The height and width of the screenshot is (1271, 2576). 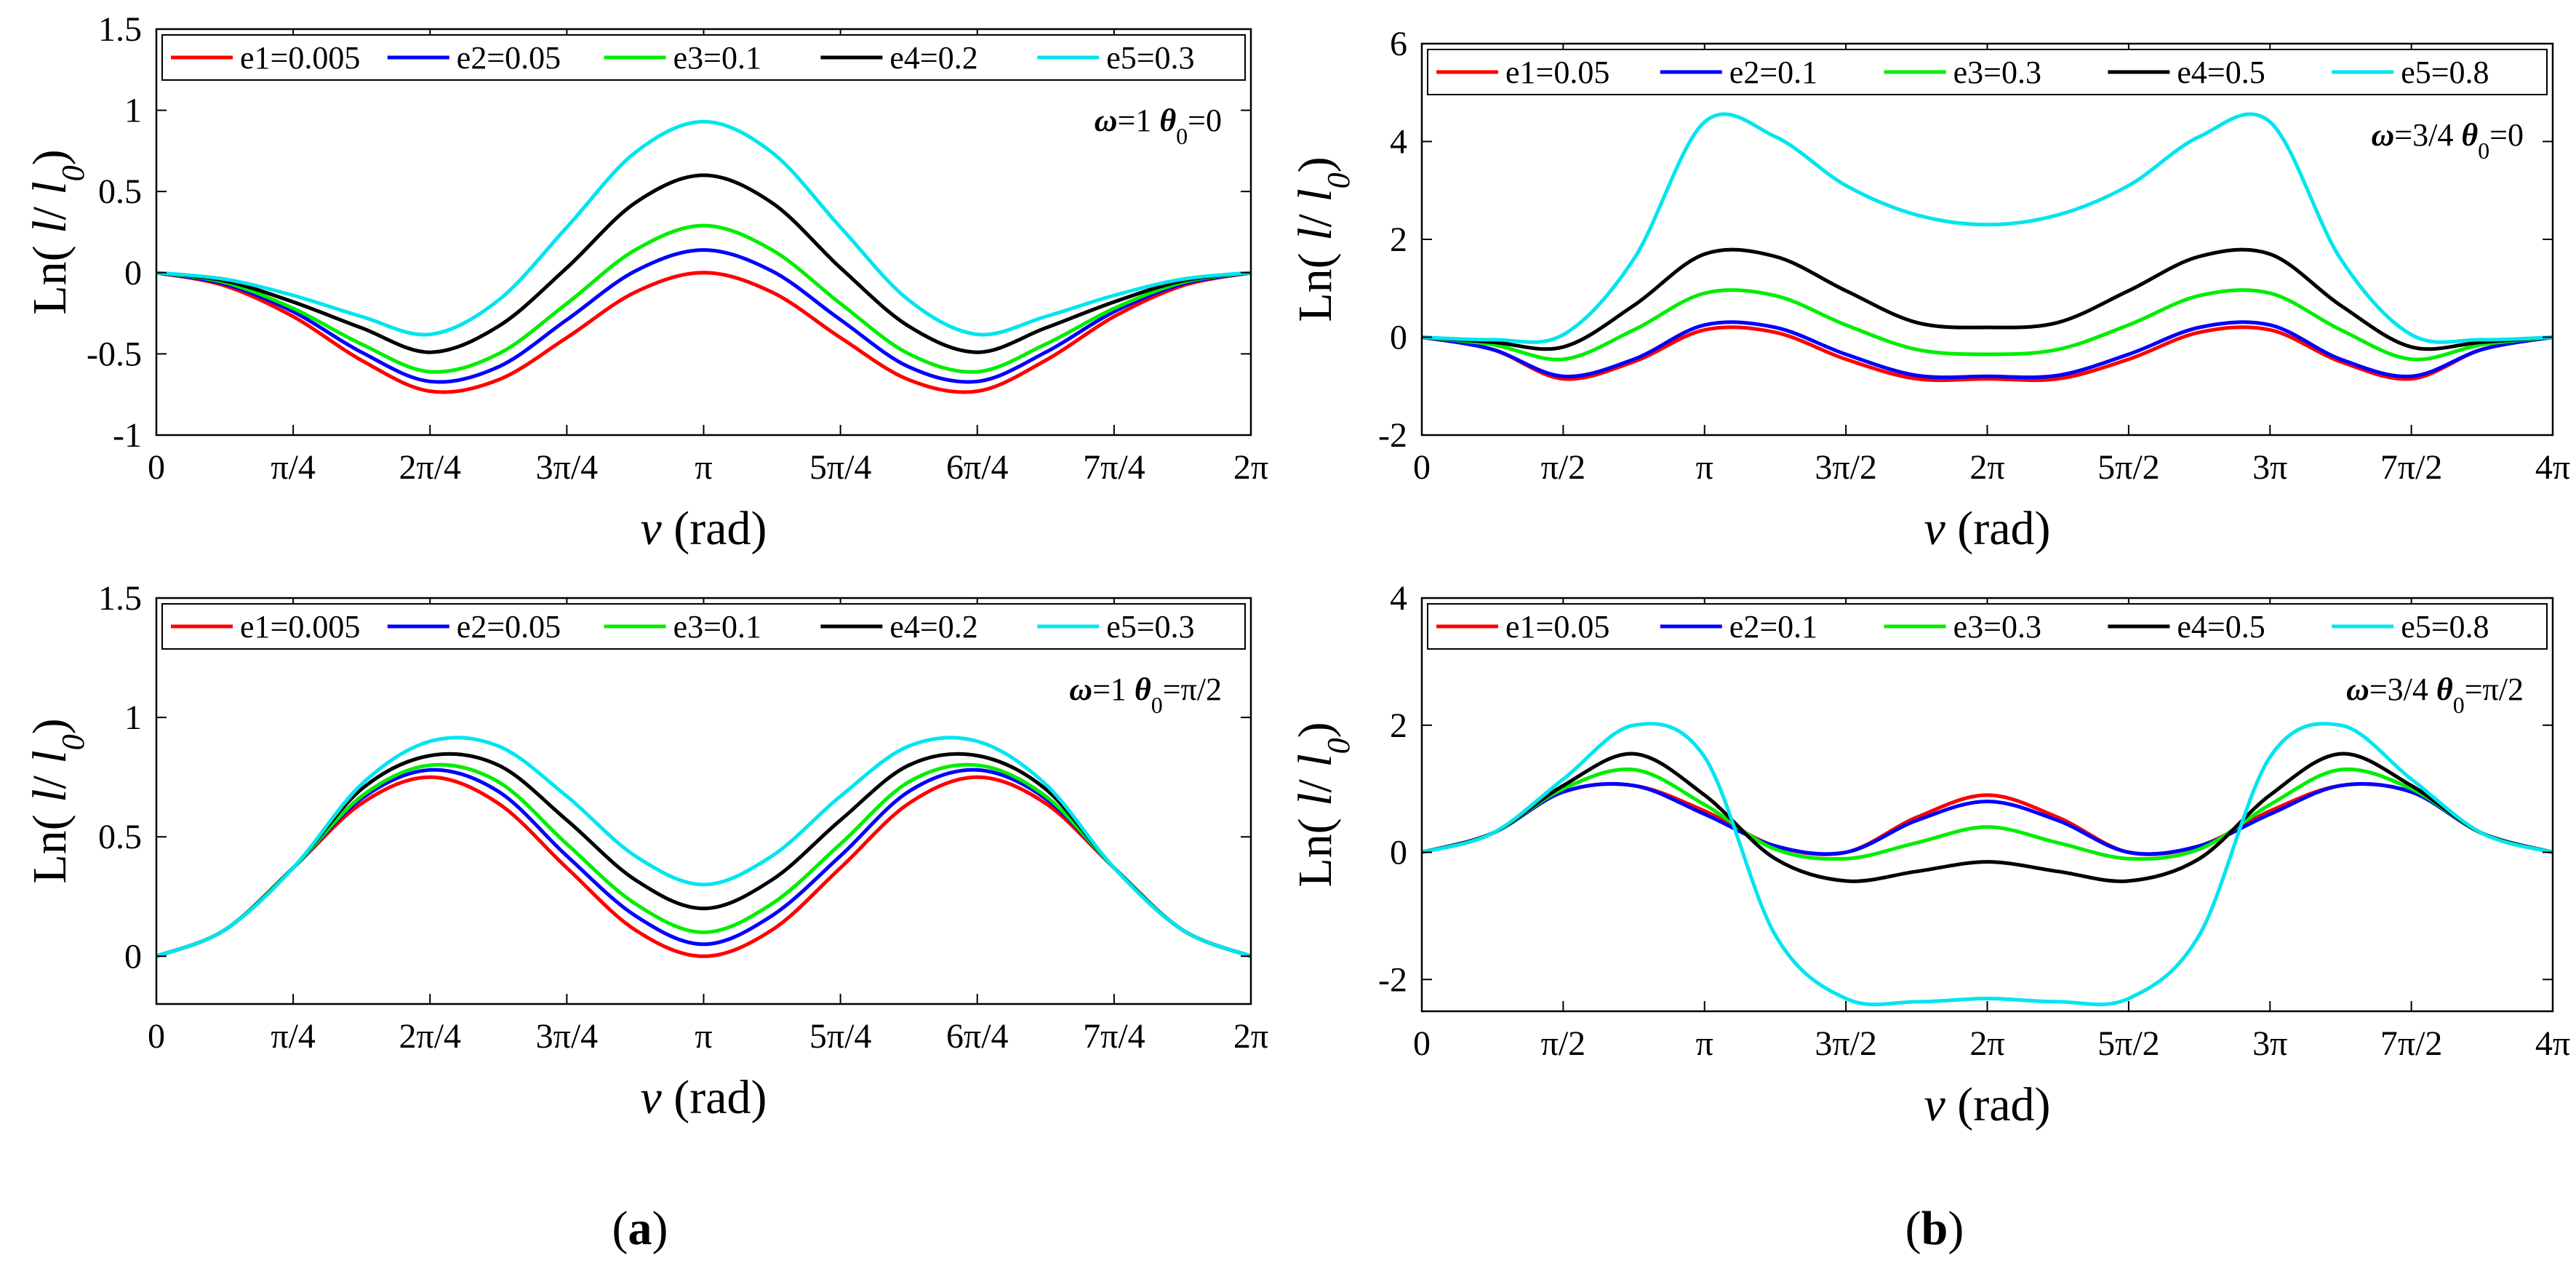 What do you see at coordinates (156, 468) in the screenshot?
I see `x-tick-label: 0` at bounding box center [156, 468].